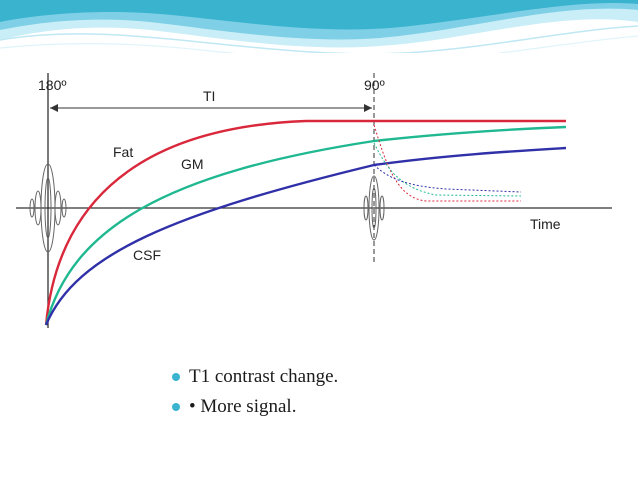 The image size is (638, 478). Describe the element at coordinates (48, 208) in the screenshot. I see `pulse-180-rf-icon` at that location.